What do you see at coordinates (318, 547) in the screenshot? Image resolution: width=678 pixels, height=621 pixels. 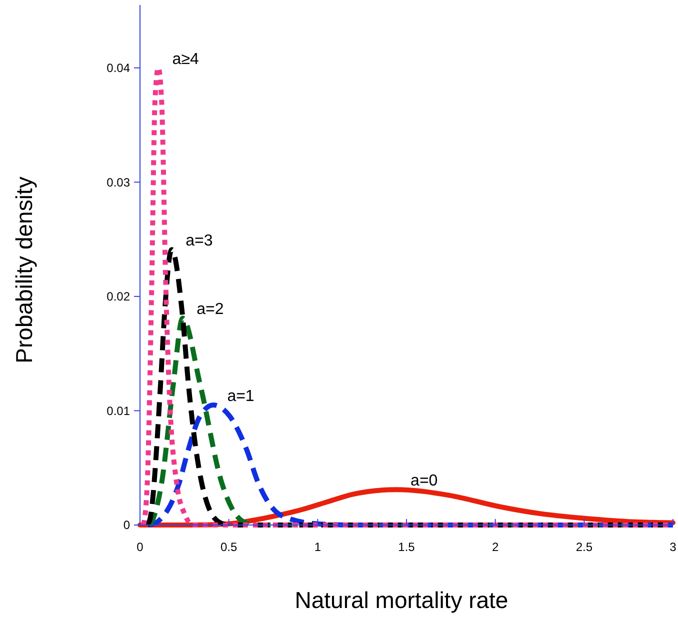 I see `x-tick-label: 1` at bounding box center [318, 547].